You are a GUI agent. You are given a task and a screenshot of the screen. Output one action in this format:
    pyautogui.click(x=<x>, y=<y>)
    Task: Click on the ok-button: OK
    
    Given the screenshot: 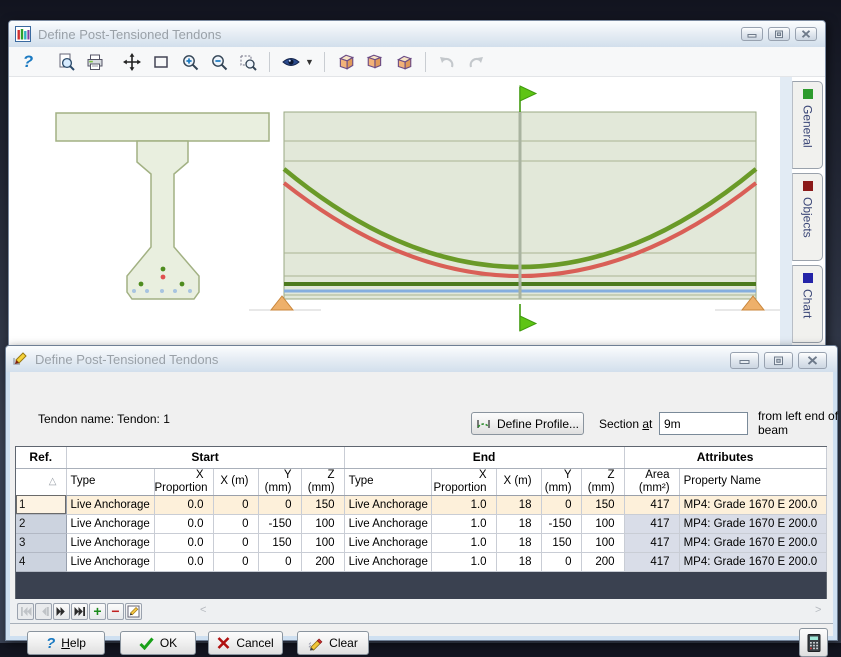 What is the action you would take?
    pyautogui.click(x=158, y=643)
    